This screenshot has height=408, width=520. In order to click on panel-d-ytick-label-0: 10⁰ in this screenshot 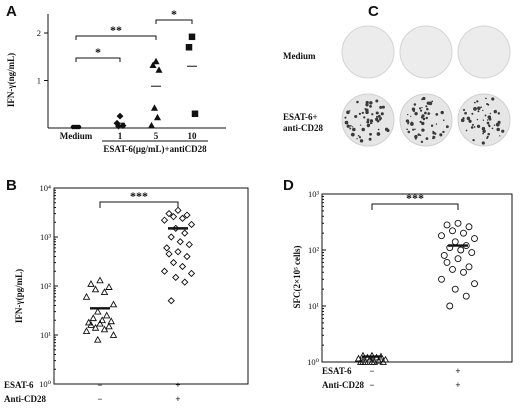, I will do `click(313, 362)`.